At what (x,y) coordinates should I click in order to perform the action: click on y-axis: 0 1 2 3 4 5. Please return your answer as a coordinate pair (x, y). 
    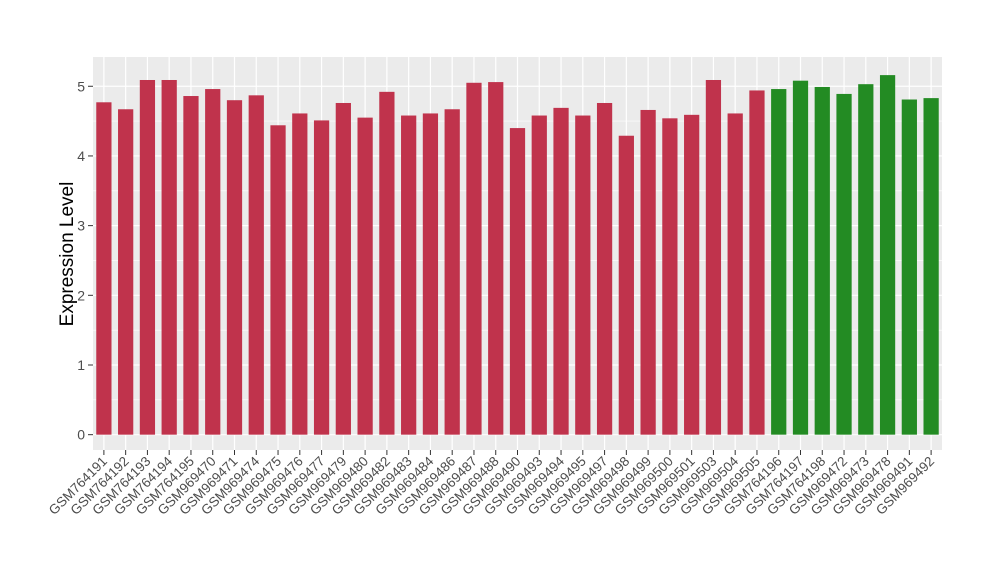
    Looking at the image, I should click on (85, 260).